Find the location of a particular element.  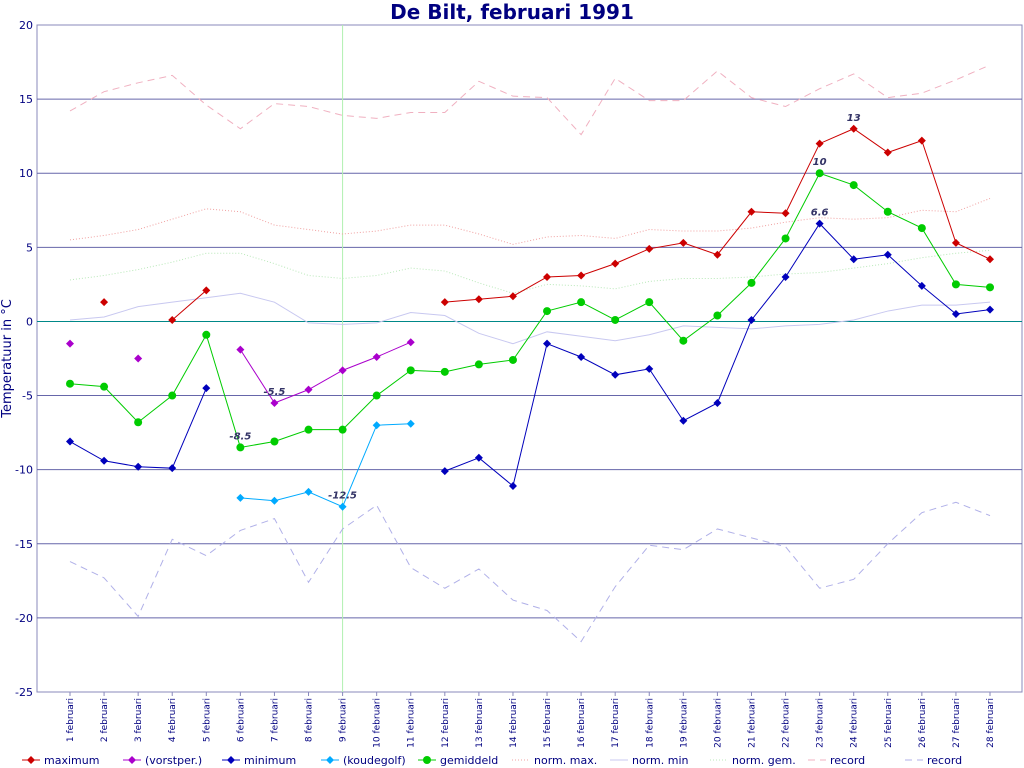

legend-label: norm. min is located at coordinates (660, 760).